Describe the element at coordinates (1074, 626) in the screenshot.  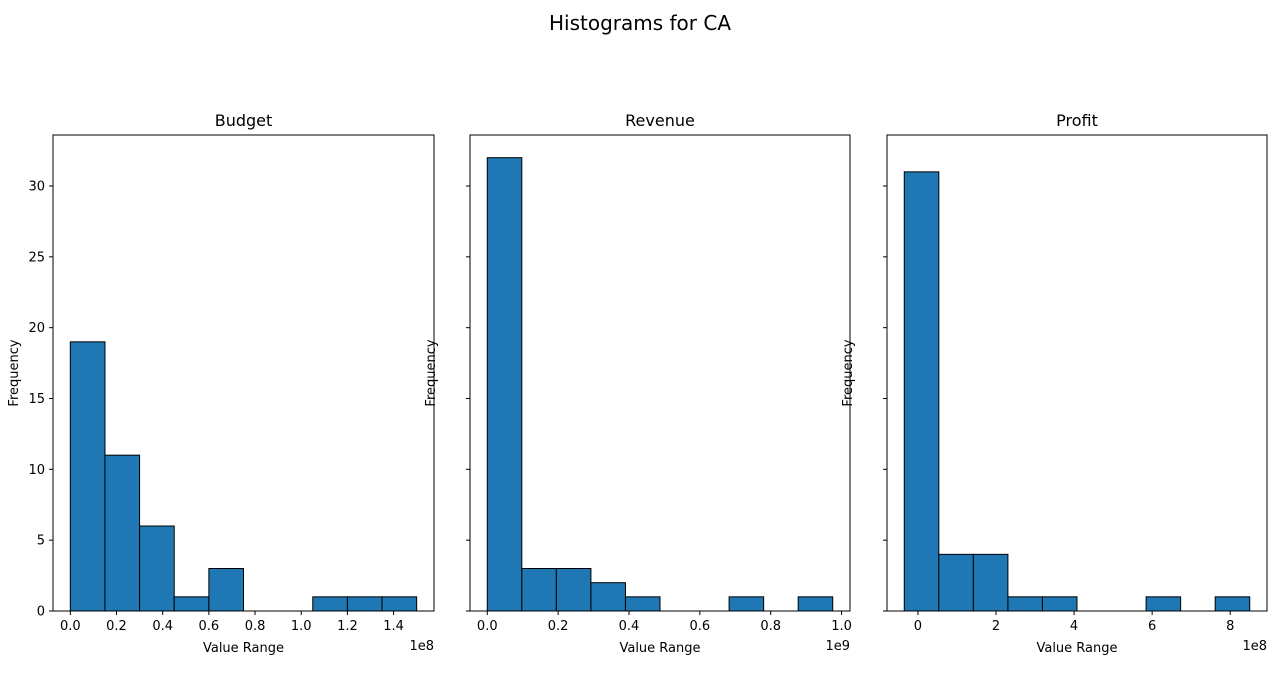
I see `x-tick-label: 4` at that location.